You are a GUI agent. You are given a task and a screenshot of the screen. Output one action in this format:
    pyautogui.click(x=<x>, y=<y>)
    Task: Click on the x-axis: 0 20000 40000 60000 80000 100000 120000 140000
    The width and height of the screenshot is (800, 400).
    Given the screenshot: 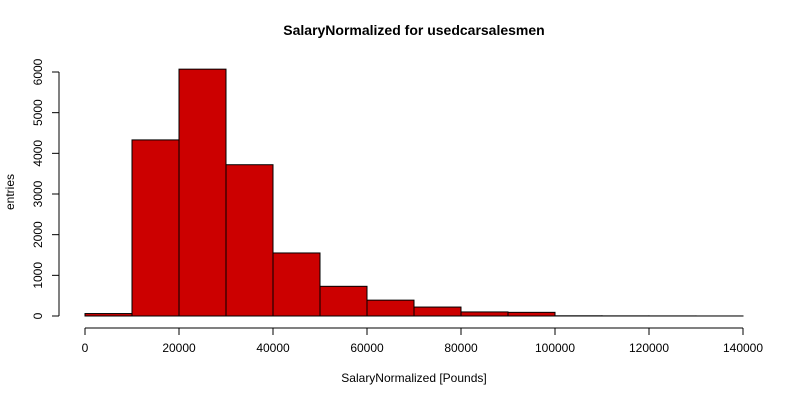 What is the action you would take?
    pyautogui.click(x=422, y=341)
    